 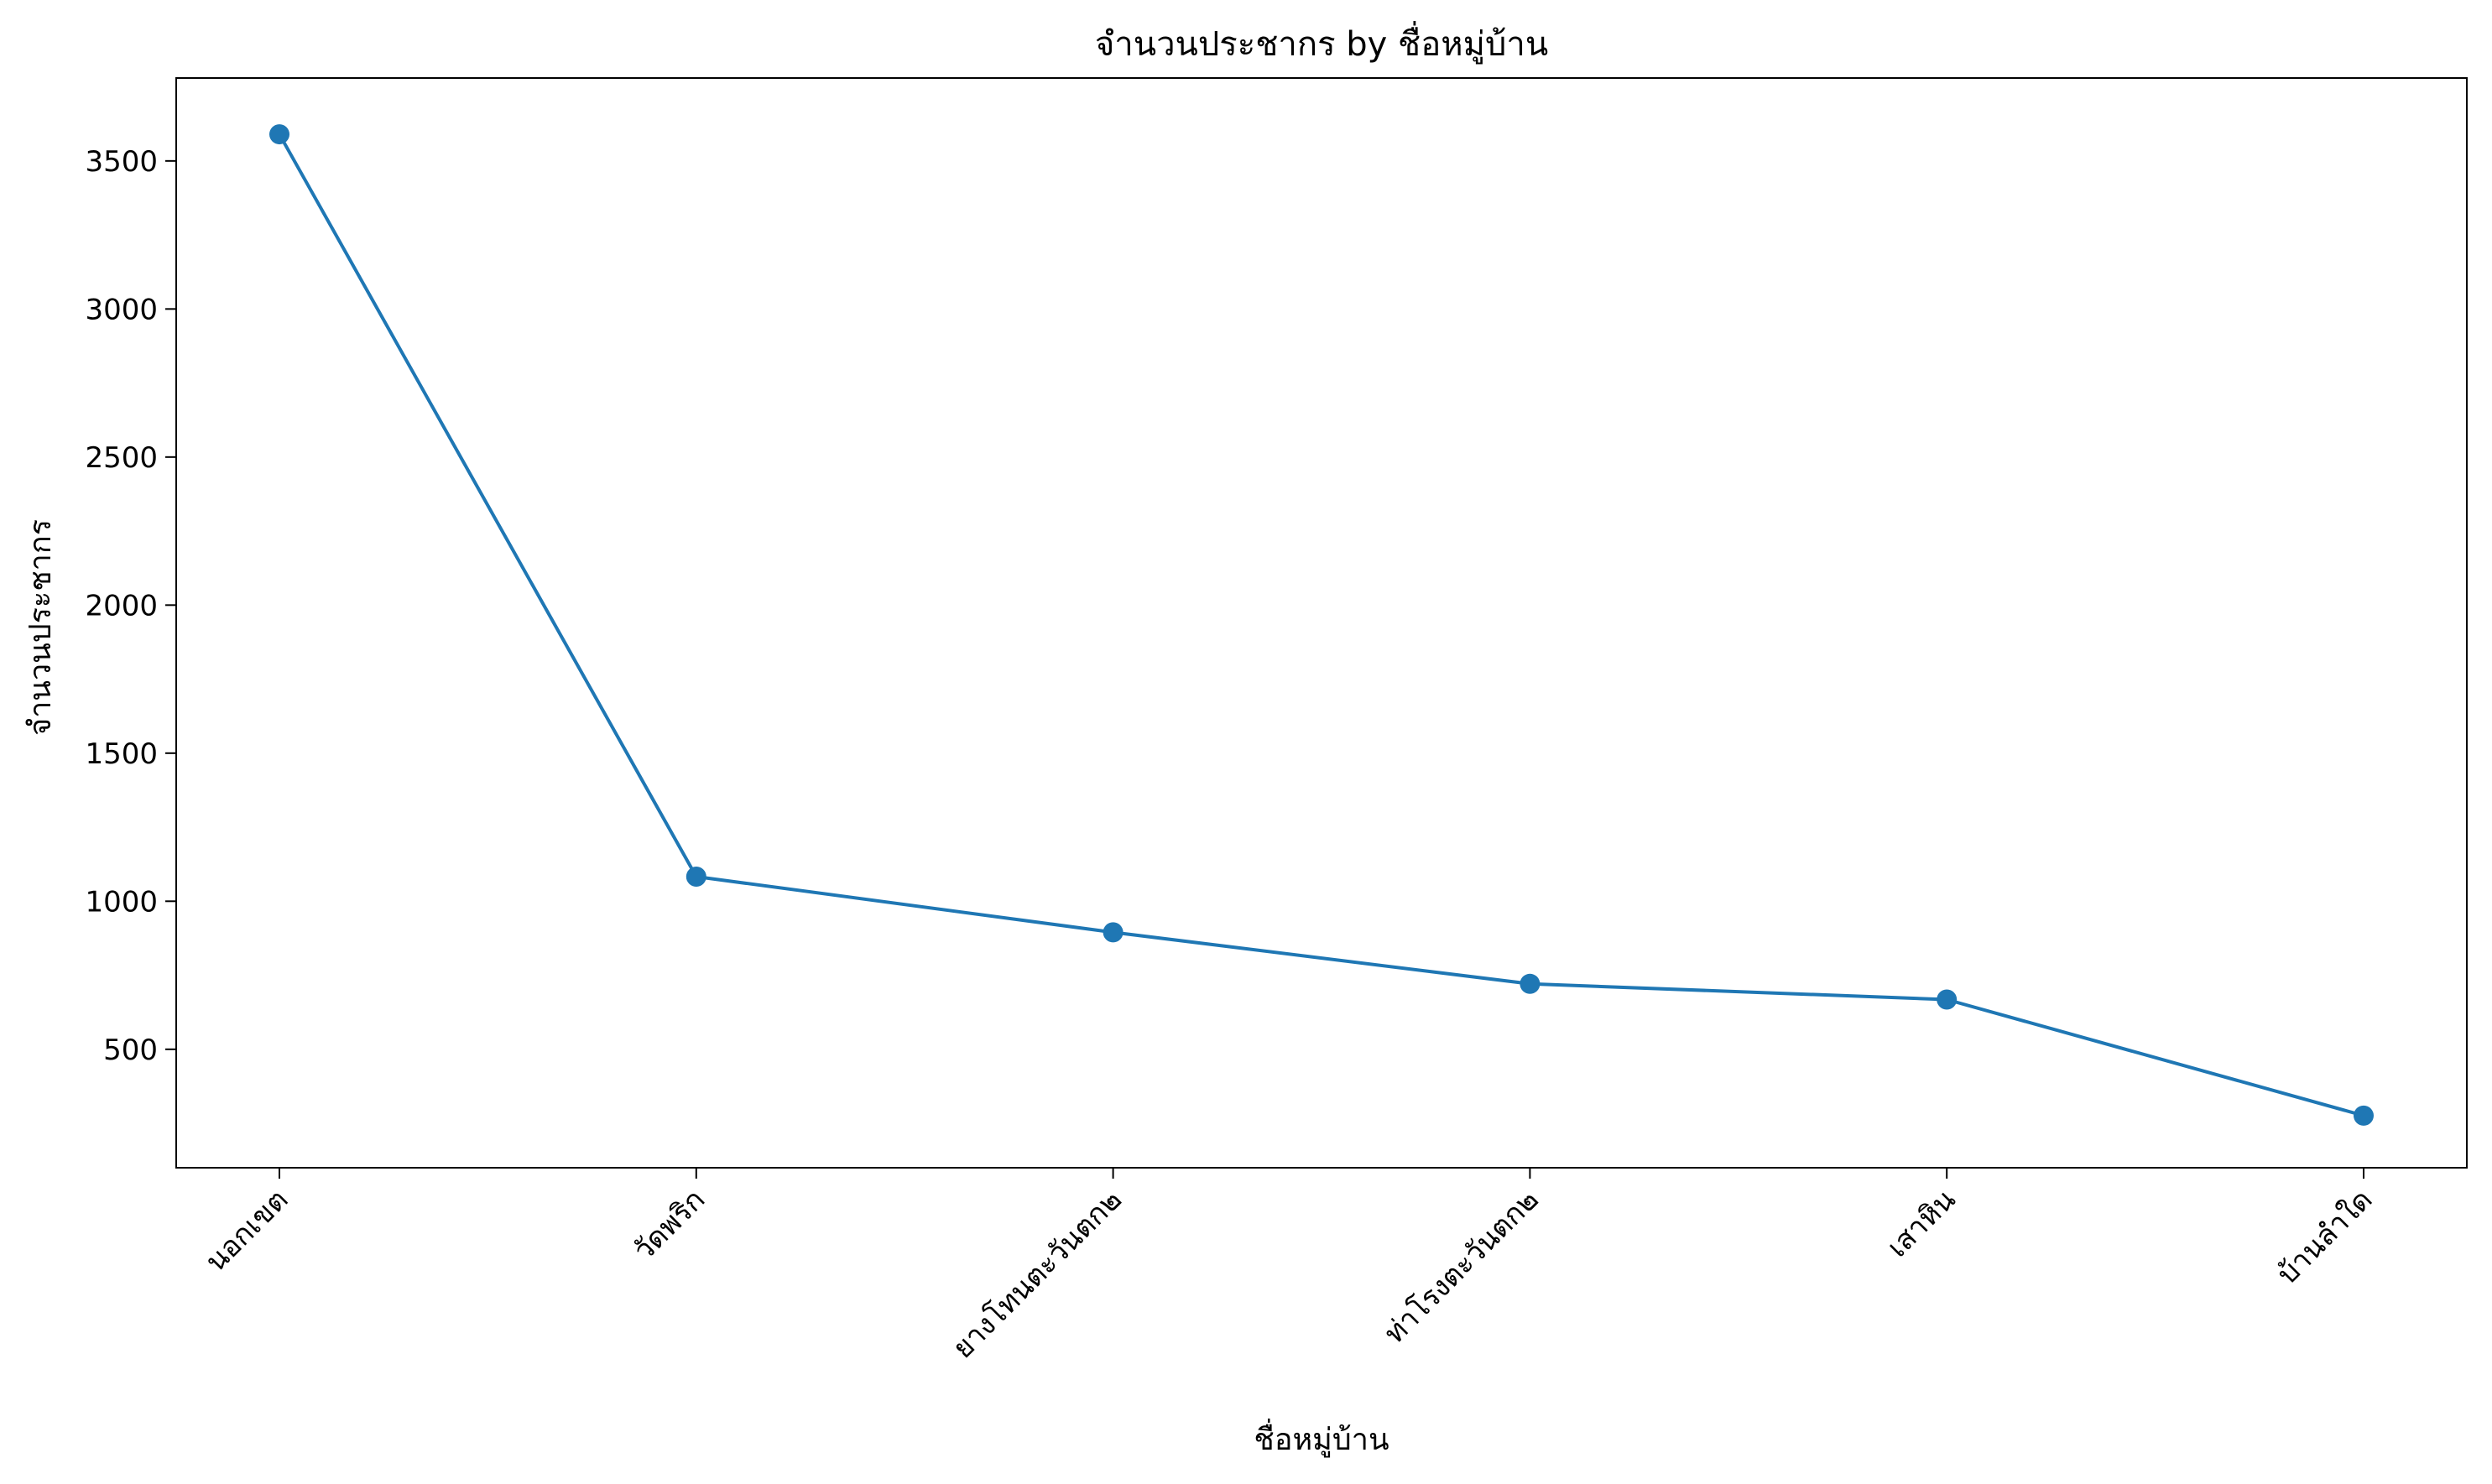 What do you see at coordinates (121, 902) in the screenshot?
I see `y-tick-label: 1000` at bounding box center [121, 902].